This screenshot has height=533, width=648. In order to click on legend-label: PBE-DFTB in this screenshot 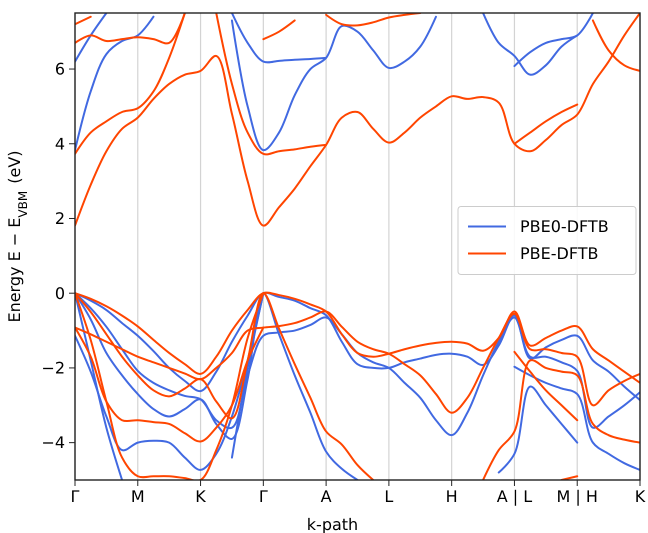, I will do `click(559, 254)`.